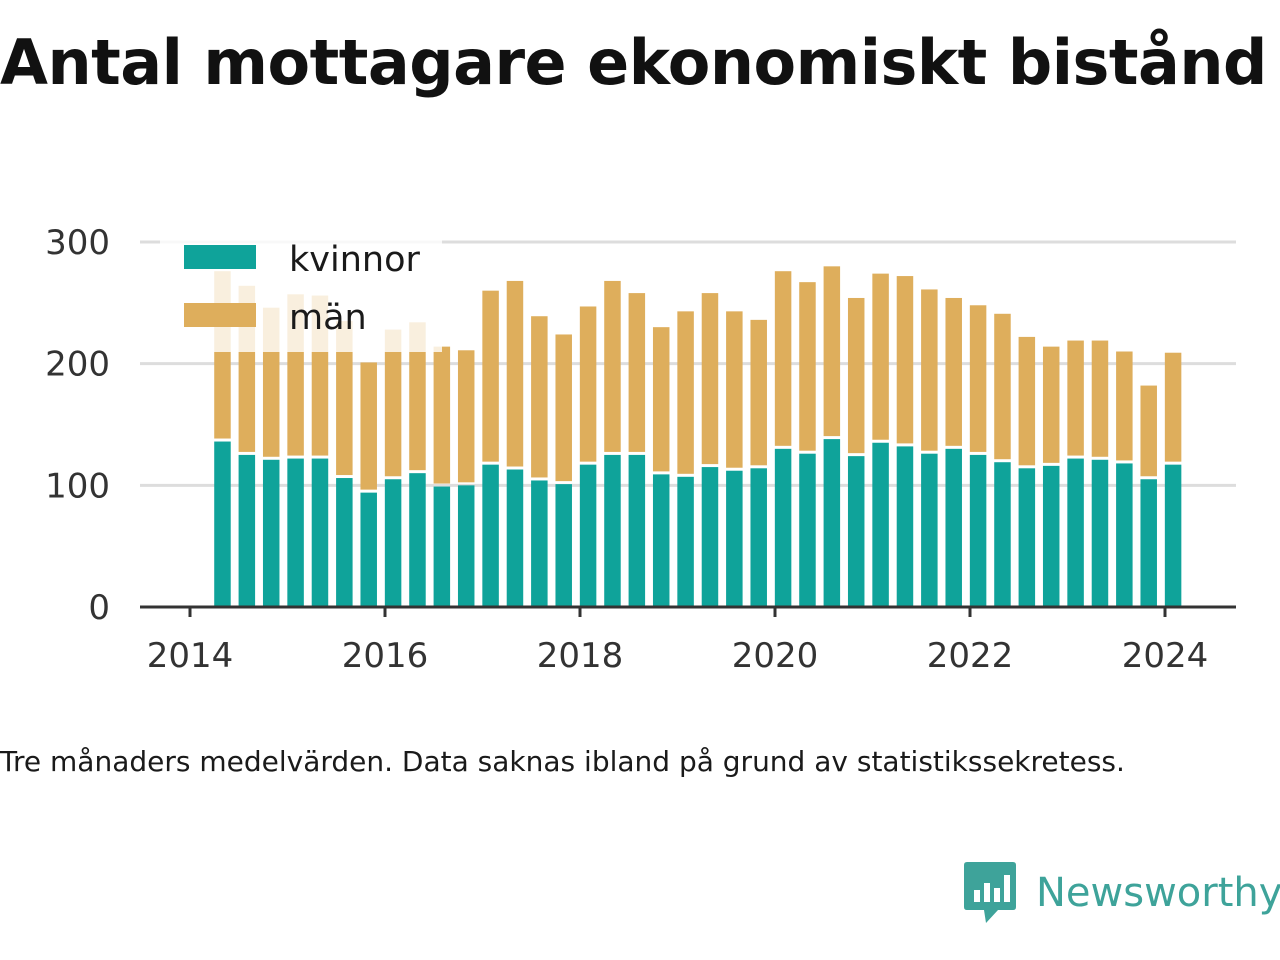  I want to click on bar-chart-speech-icon, so click(990, 892).